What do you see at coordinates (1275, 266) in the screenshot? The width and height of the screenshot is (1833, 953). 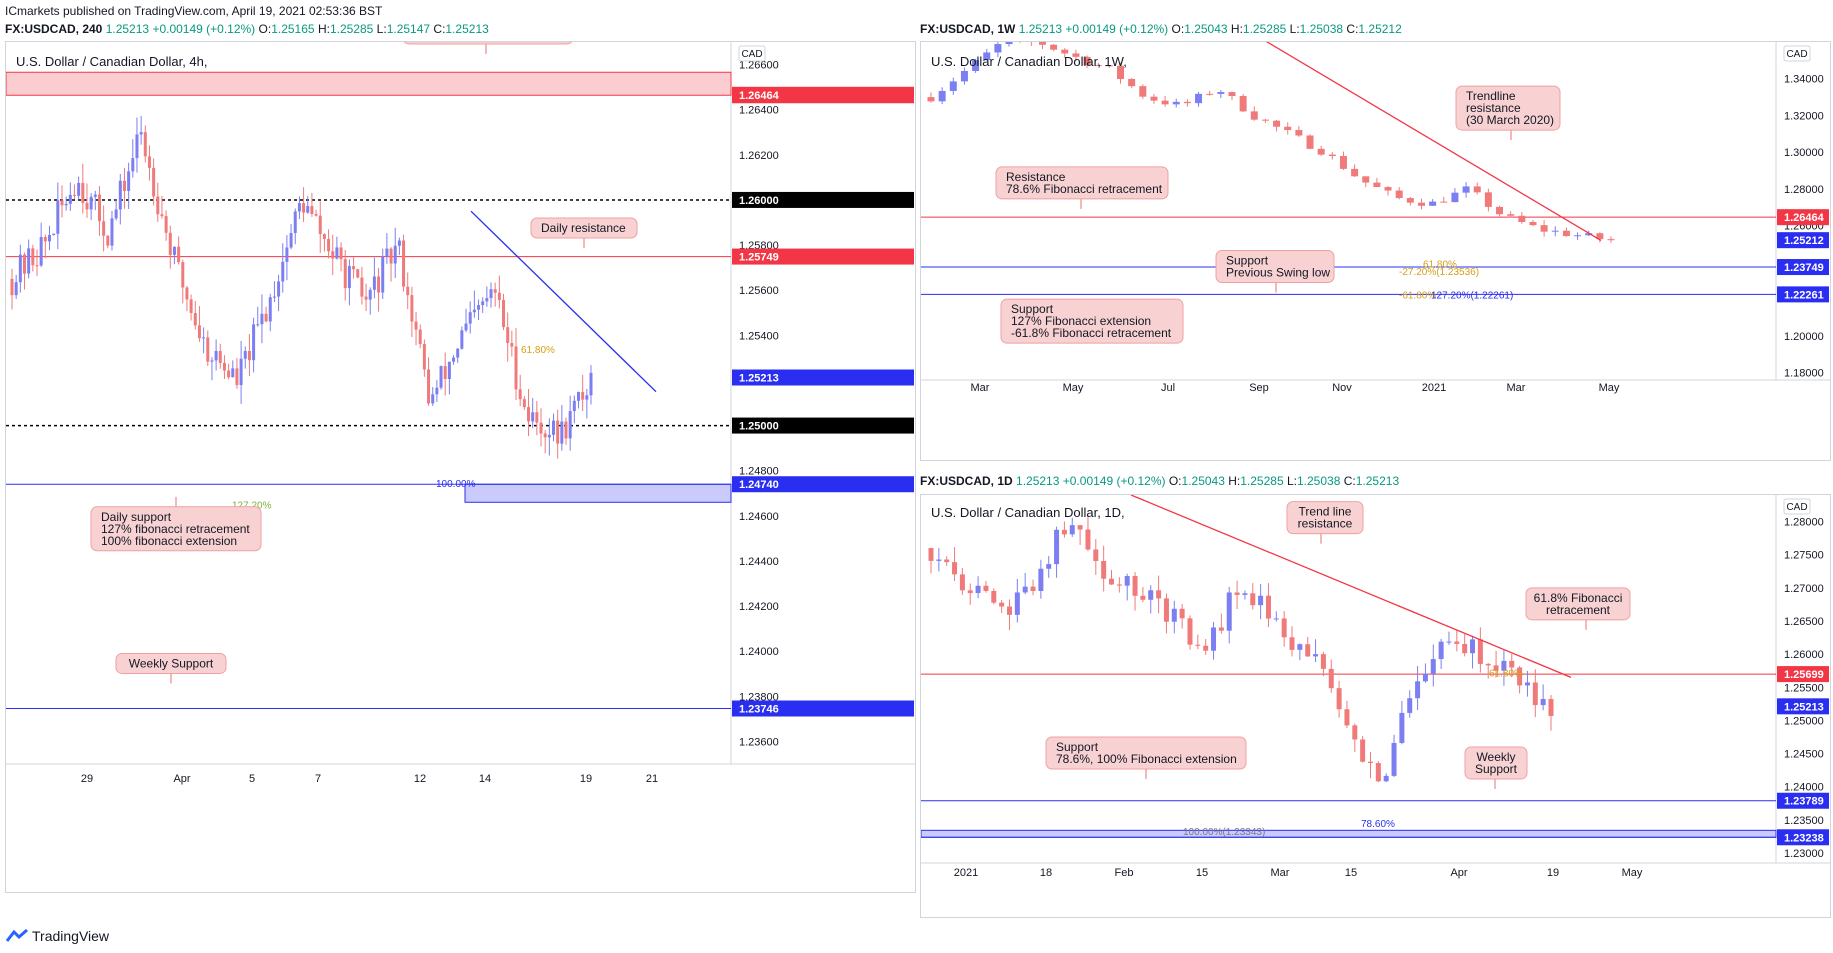 I see `annotation-box` at bounding box center [1275, 266].